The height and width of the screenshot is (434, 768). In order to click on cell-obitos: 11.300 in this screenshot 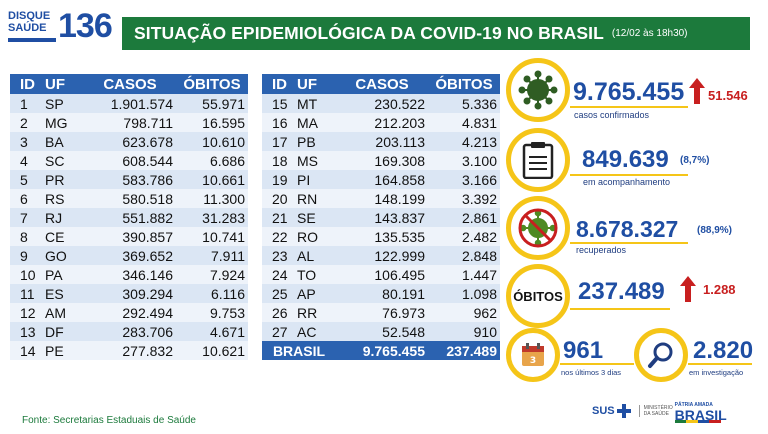, I will do `click(212, 198)`.